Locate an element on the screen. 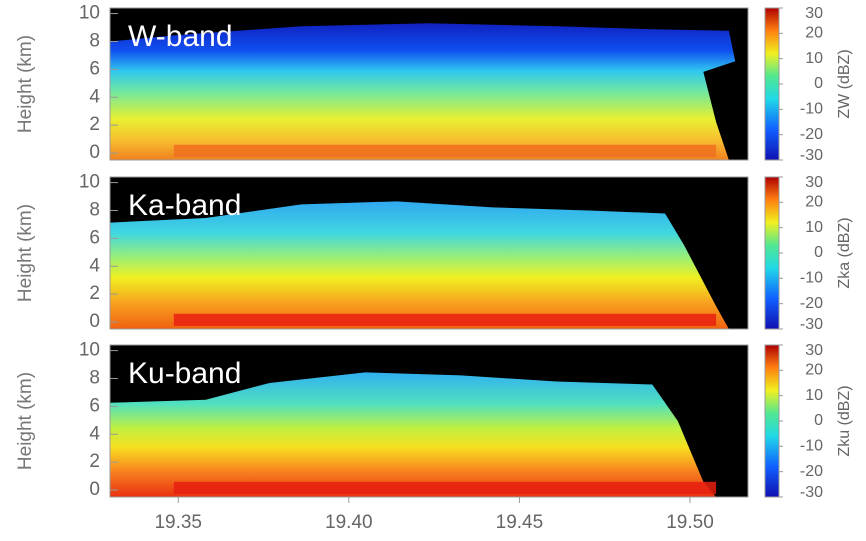 The height and width of the screenshot is (541, 866). x-tick-label: 19.50 is located at coordinates (690, 522).